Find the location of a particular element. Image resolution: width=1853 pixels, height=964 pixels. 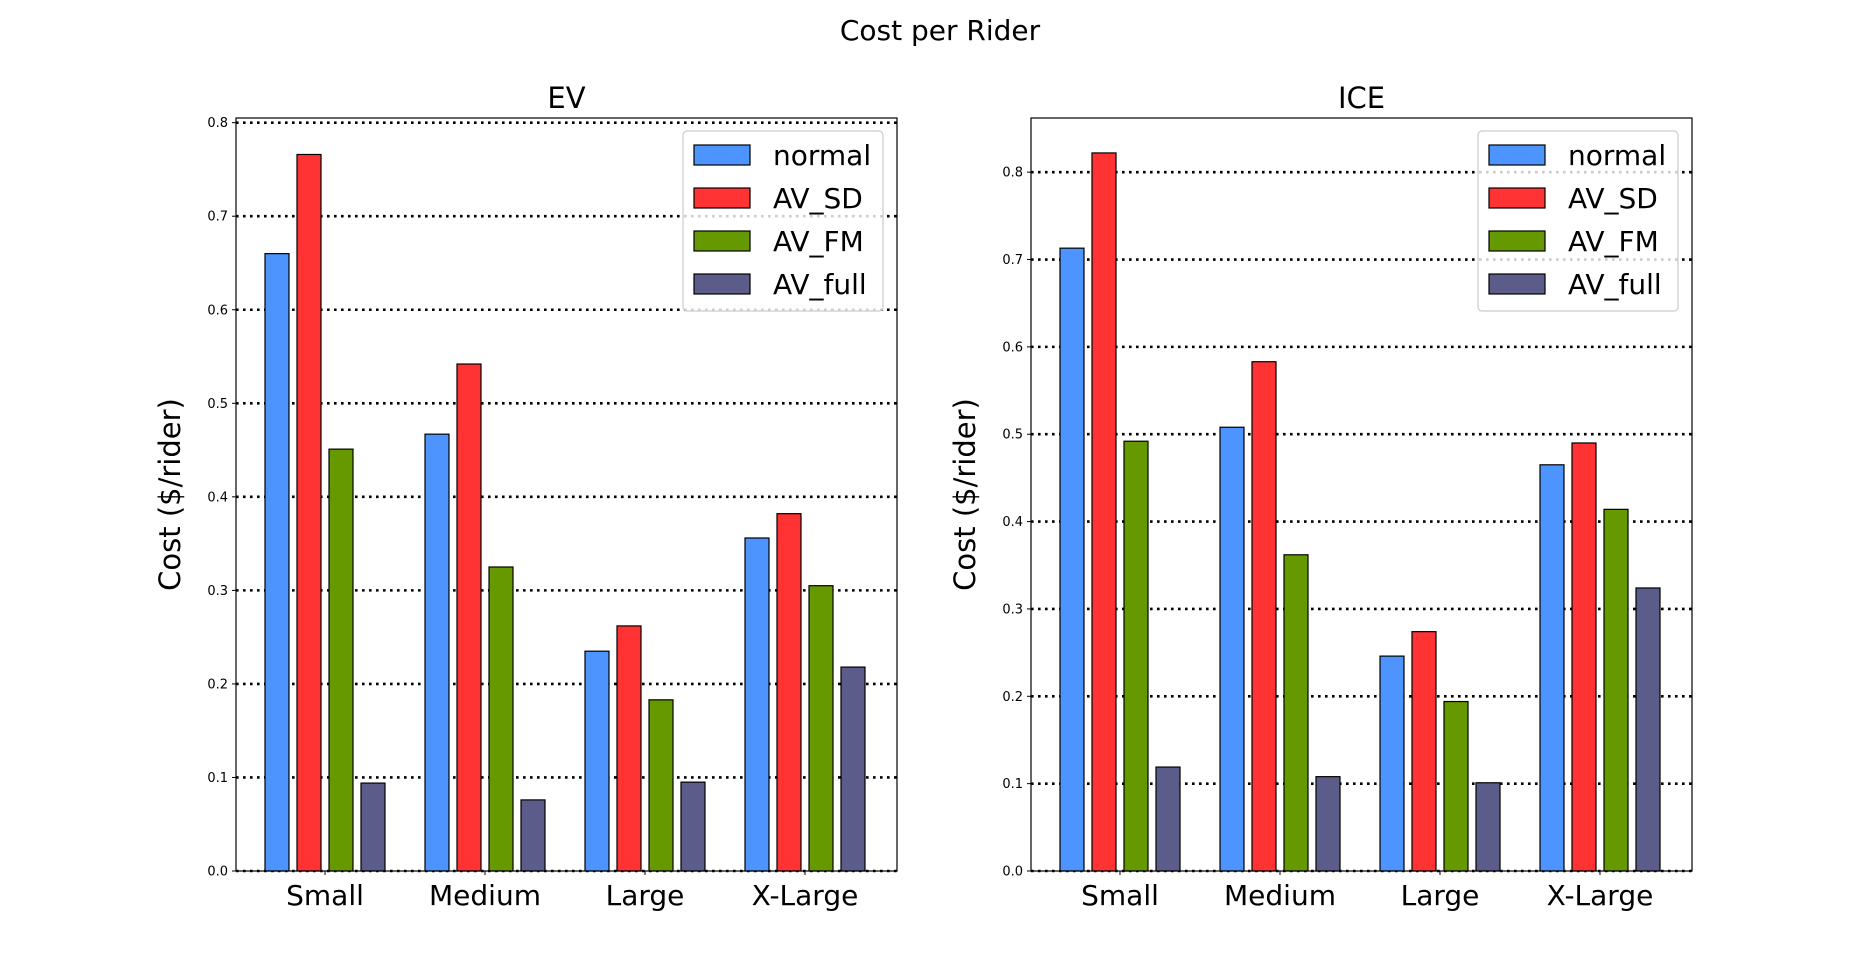

axes-title: ICE is located at coordinates (1361, 98).